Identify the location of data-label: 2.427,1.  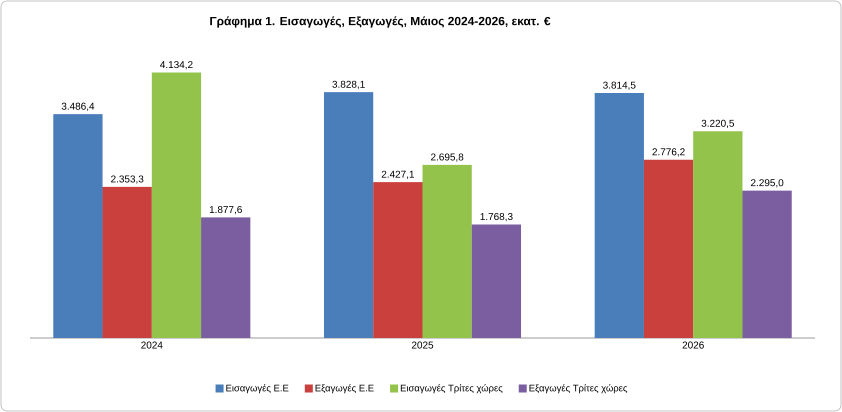
(398, 174).